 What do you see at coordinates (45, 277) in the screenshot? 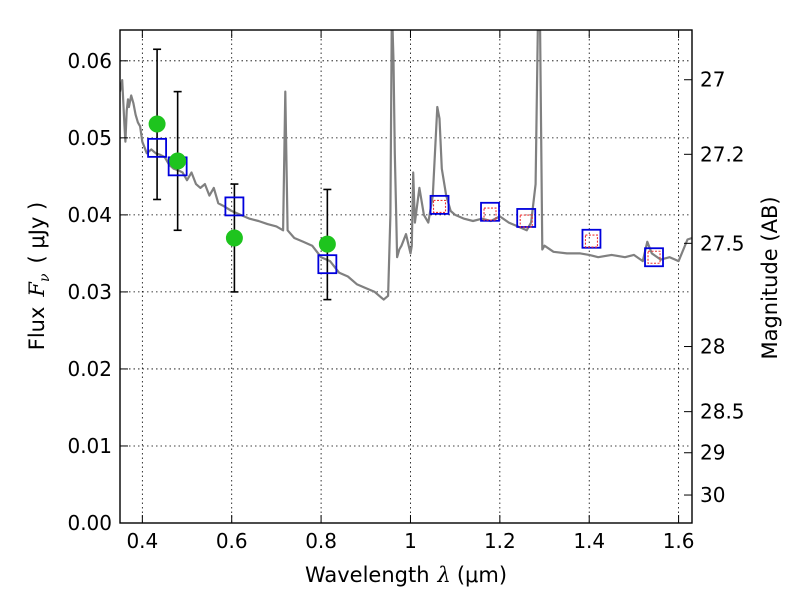
I see `y-axis-title-subscript: ν` at bounding box center [45, 277].